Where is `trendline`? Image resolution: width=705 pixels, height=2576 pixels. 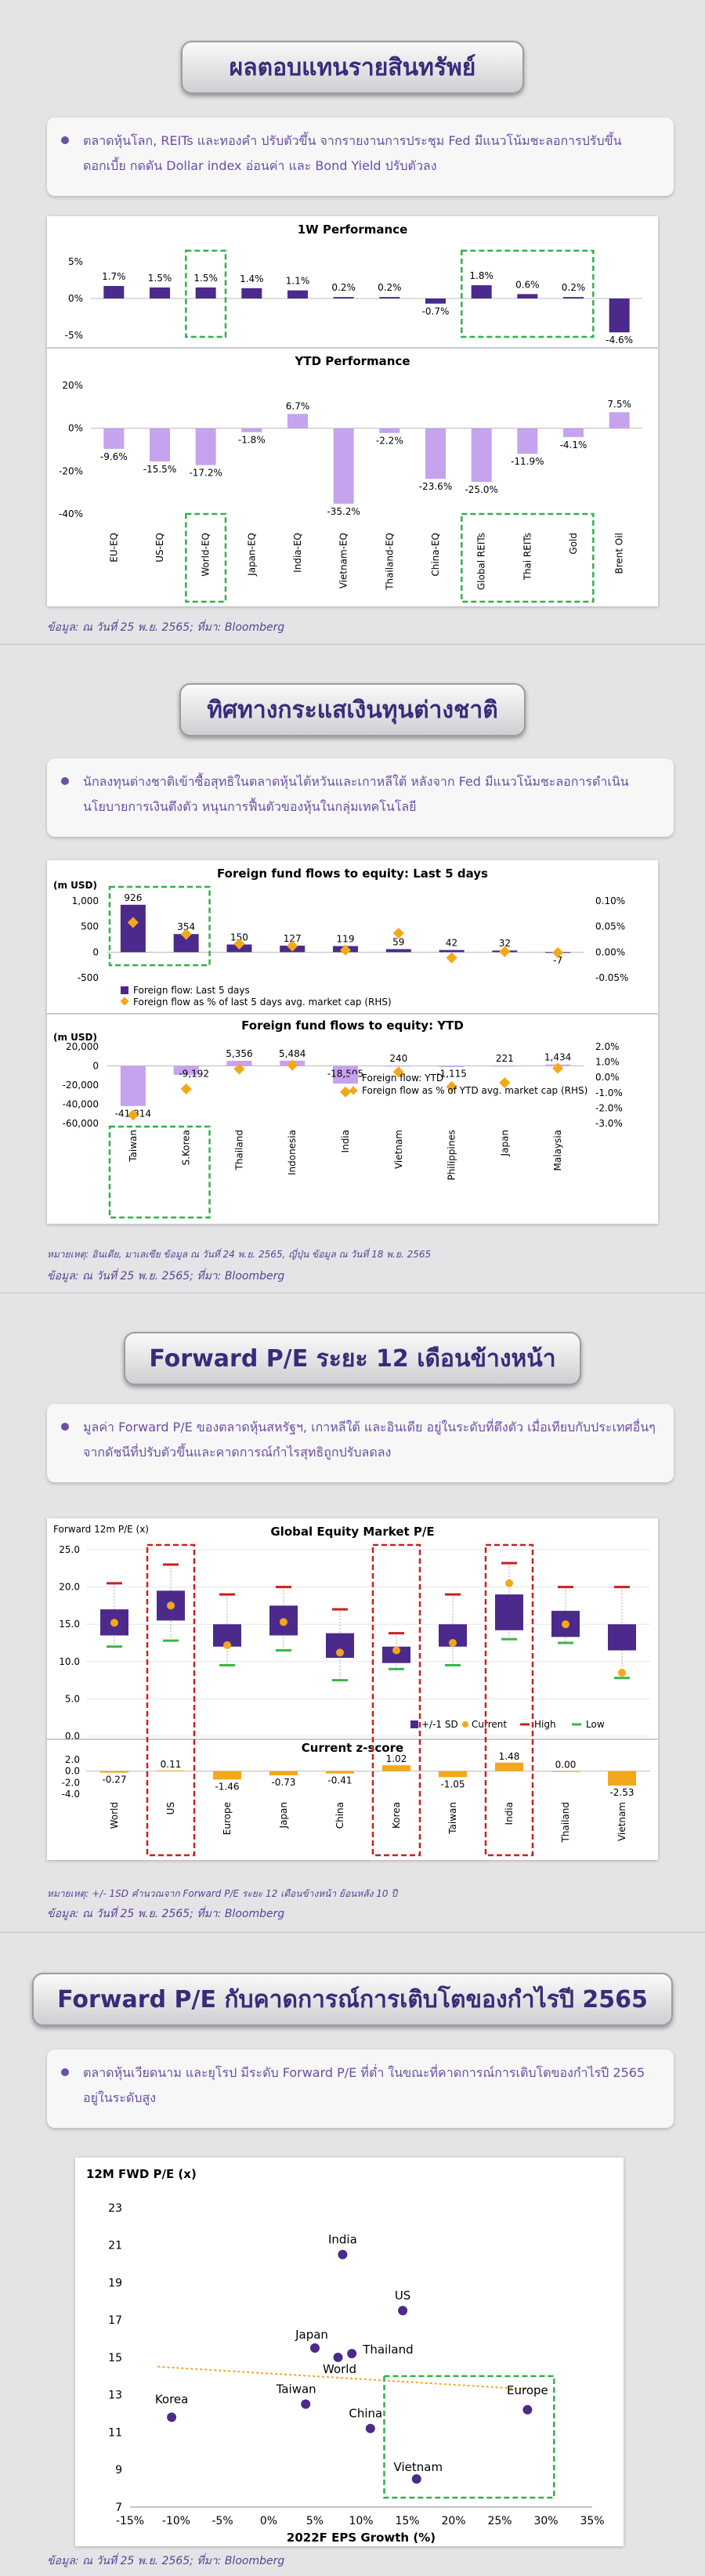
trendline is located at coordinates (342, 2378).